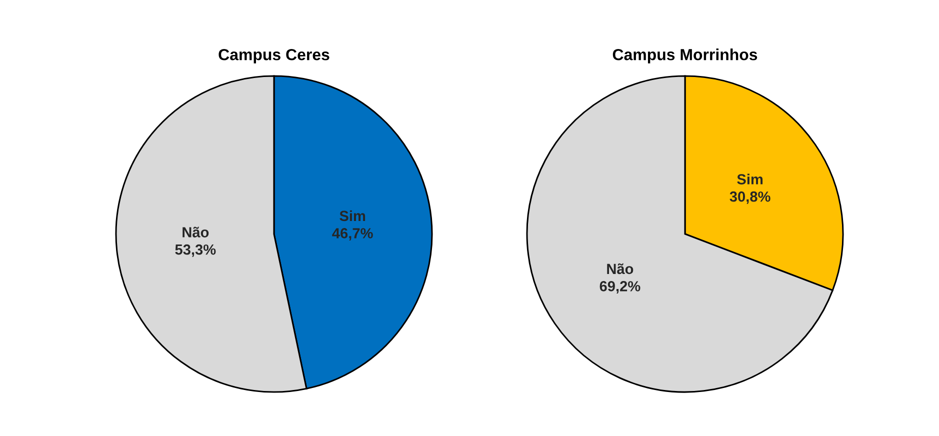 The width and height of the screenshot is (939, 436). I want to click on data-label: 69,2%, so click(620, 287).